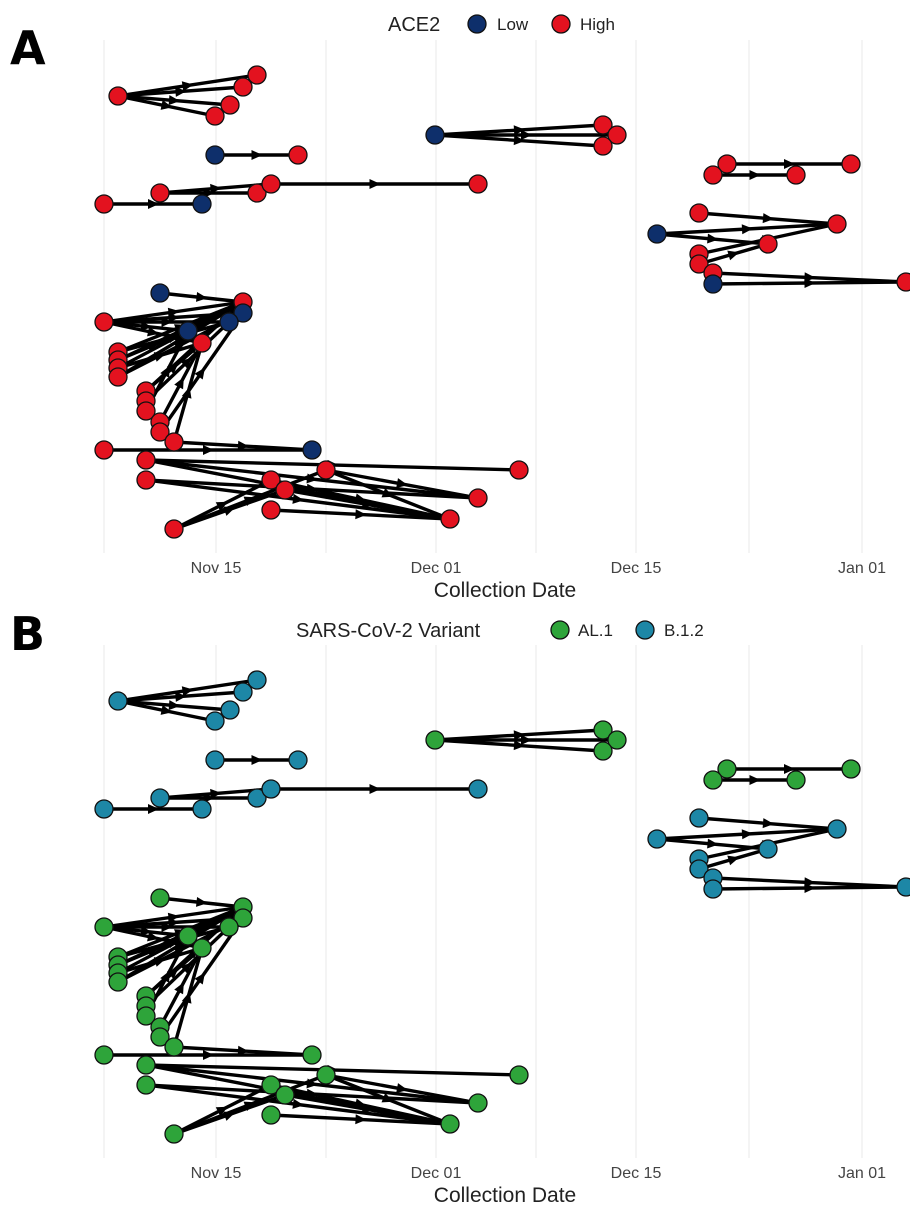 This screenshot has height=1206, width=910. I want to click on x-tick-a-1: Dec 01, so click(436, 568).